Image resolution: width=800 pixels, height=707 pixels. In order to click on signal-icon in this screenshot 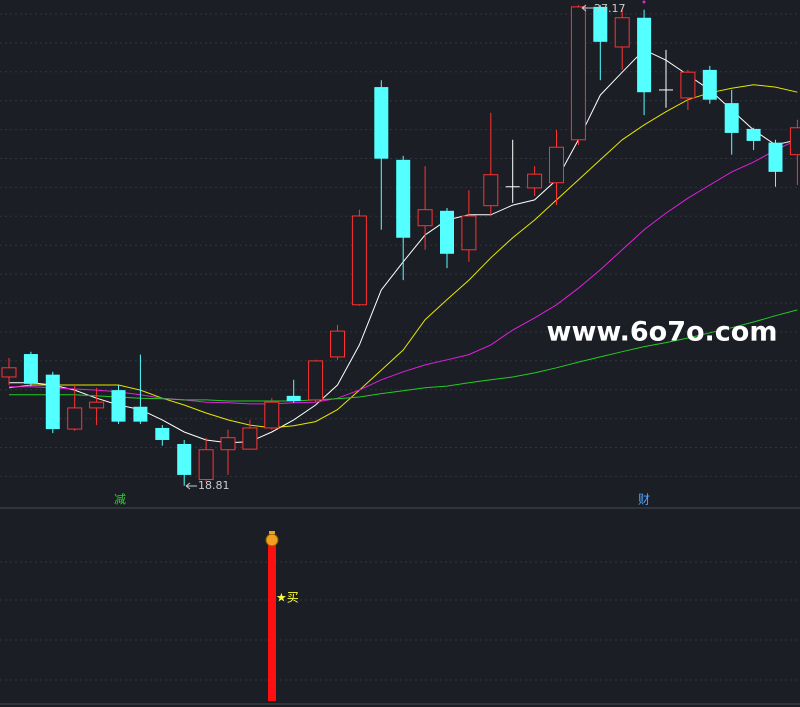, I will do `click(272, 540)`.